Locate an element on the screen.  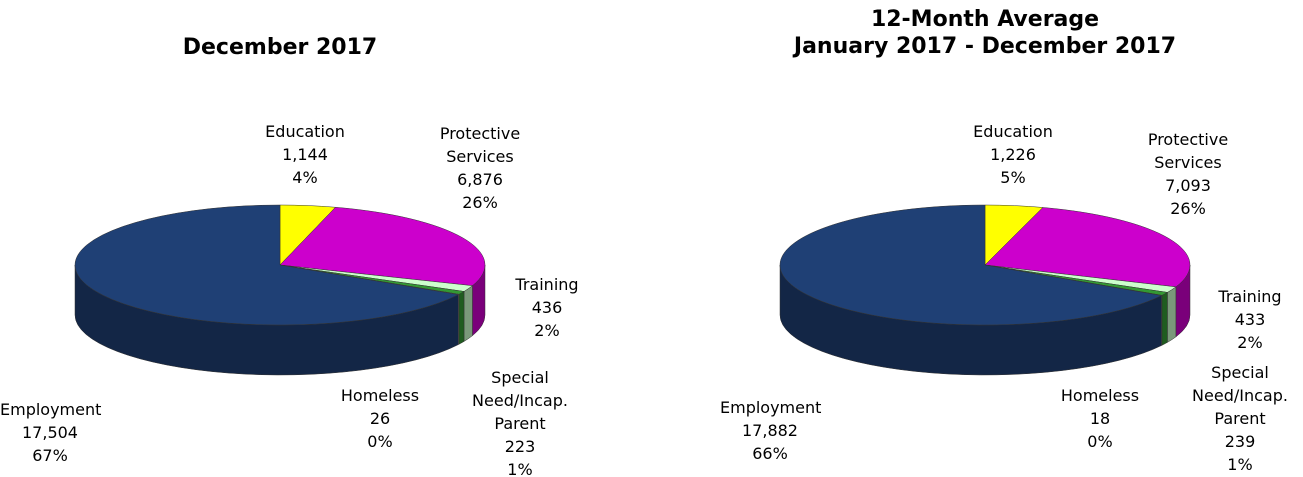
slice-label: Training 433 2% is located at coordinates (1250, 319).